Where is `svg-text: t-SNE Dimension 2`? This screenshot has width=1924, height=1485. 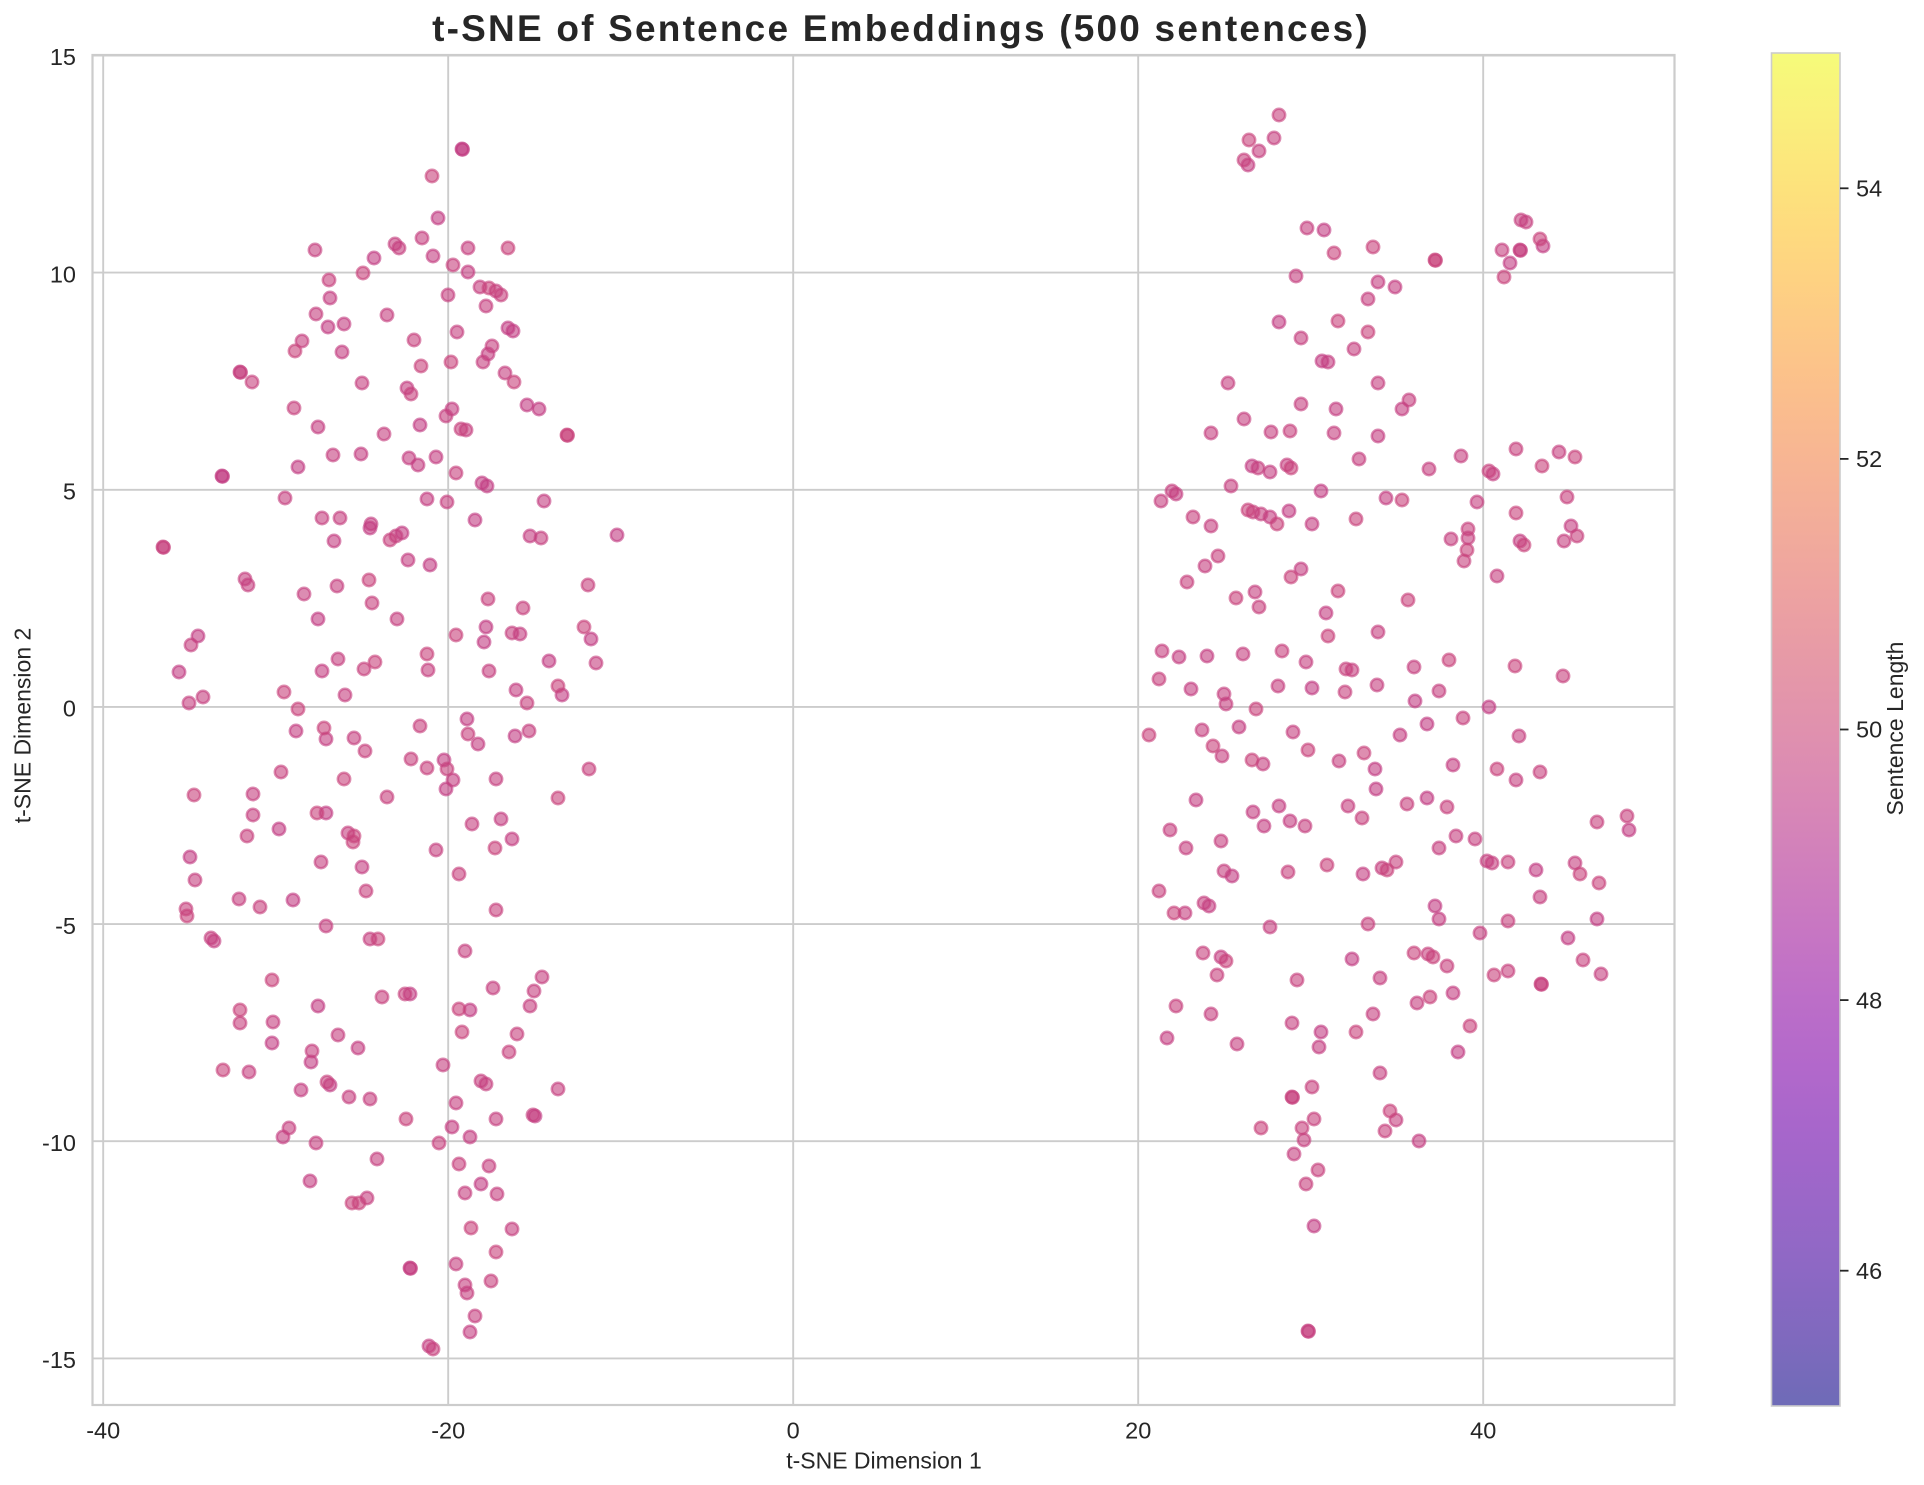 svg-text: t-SNE Dimension 2 is located at coordinates (23, 726).